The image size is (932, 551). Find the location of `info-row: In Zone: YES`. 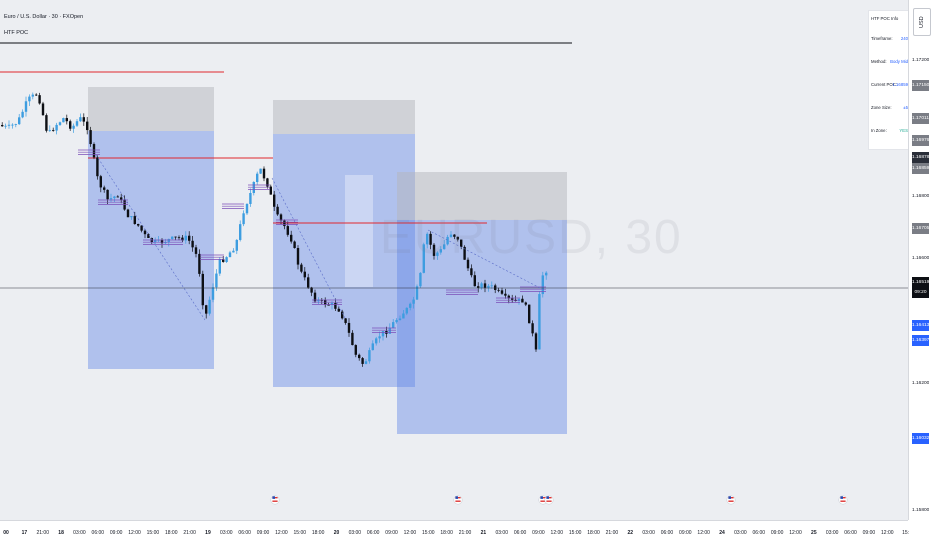

info-row: In Zone: YES is located at coordinates (889, 131).